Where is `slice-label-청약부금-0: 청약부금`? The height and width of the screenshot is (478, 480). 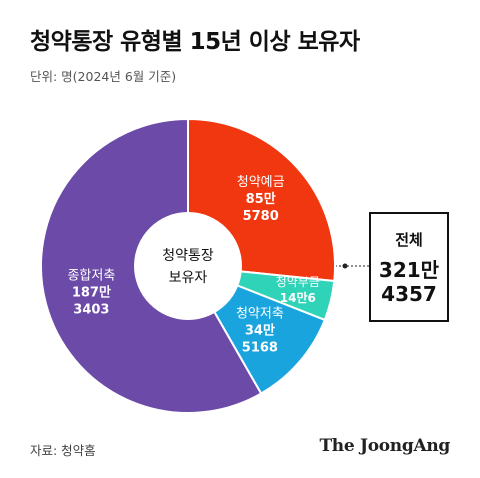 slice-label-청약부금-0: 청약부금 is located at coordinates (298, 281).